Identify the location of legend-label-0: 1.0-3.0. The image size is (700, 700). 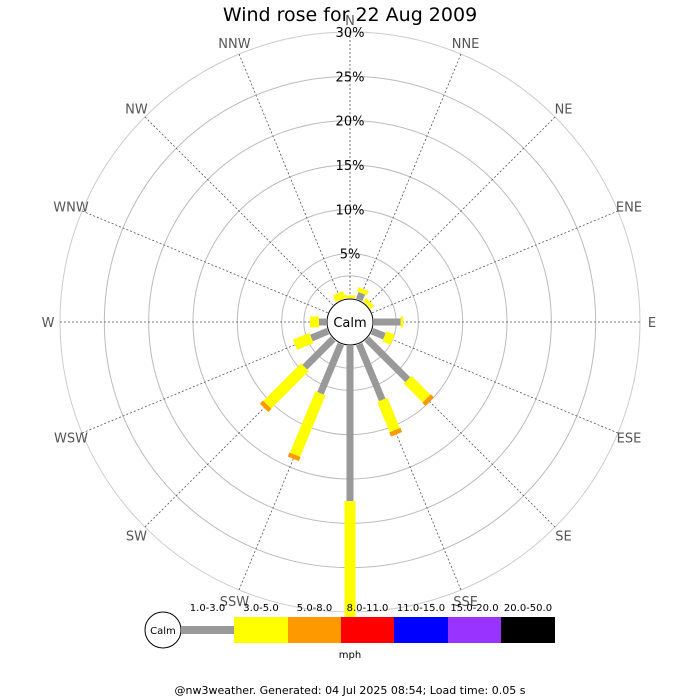
(207, 608).